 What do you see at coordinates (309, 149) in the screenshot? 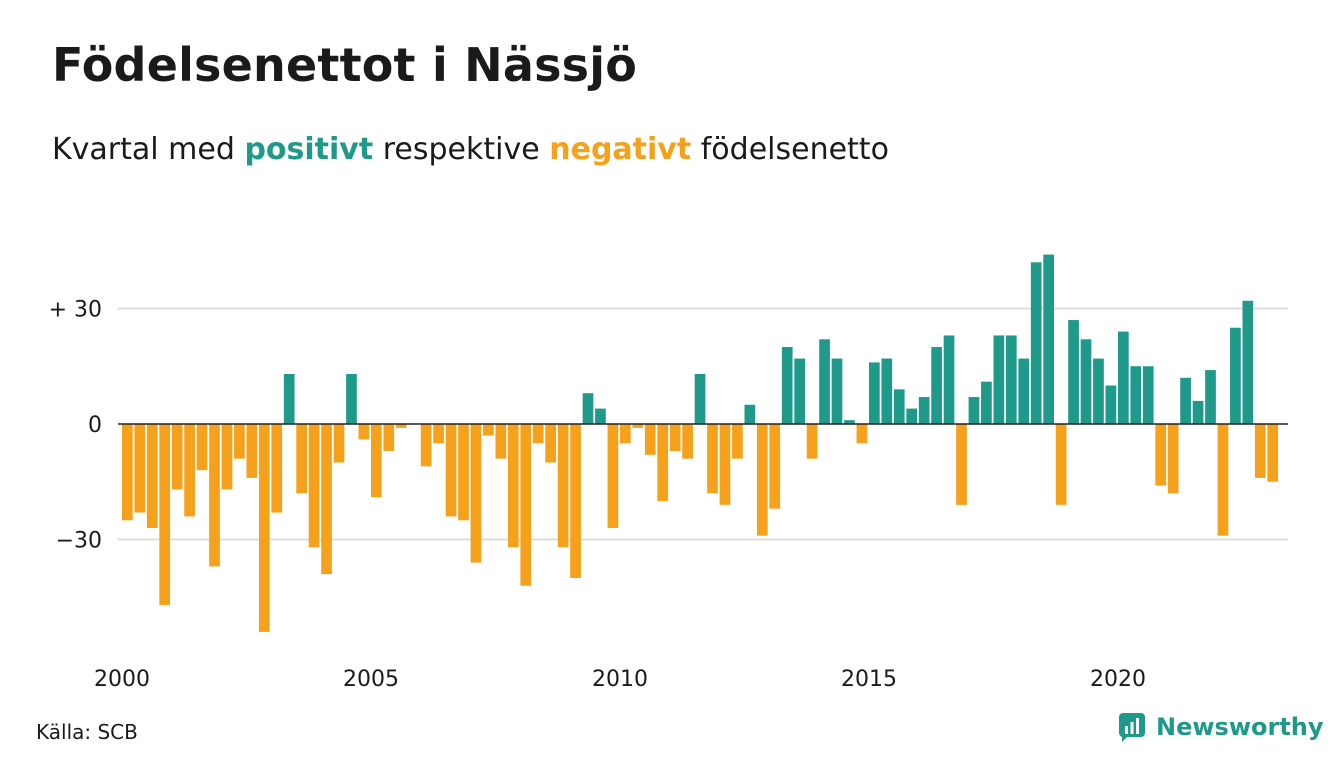
I see `subtitle-positive-word: positivt` at bounding box center [309, 149].